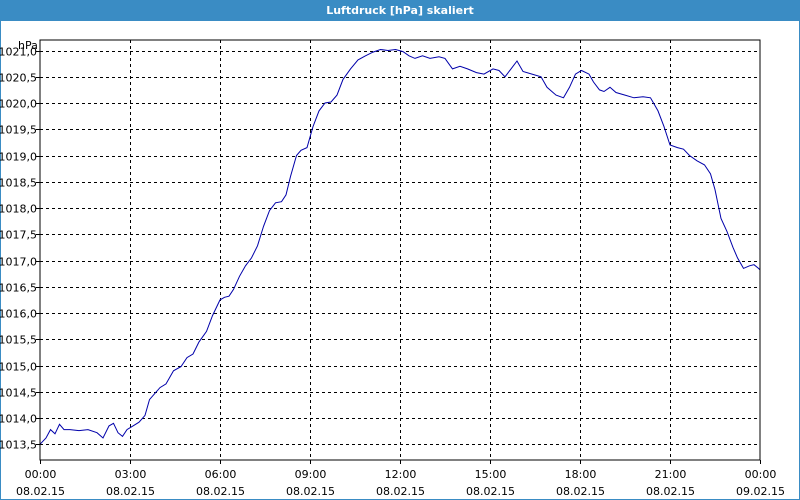  I want to click on x-tick-time-label: 03:00, so click(131, 474).